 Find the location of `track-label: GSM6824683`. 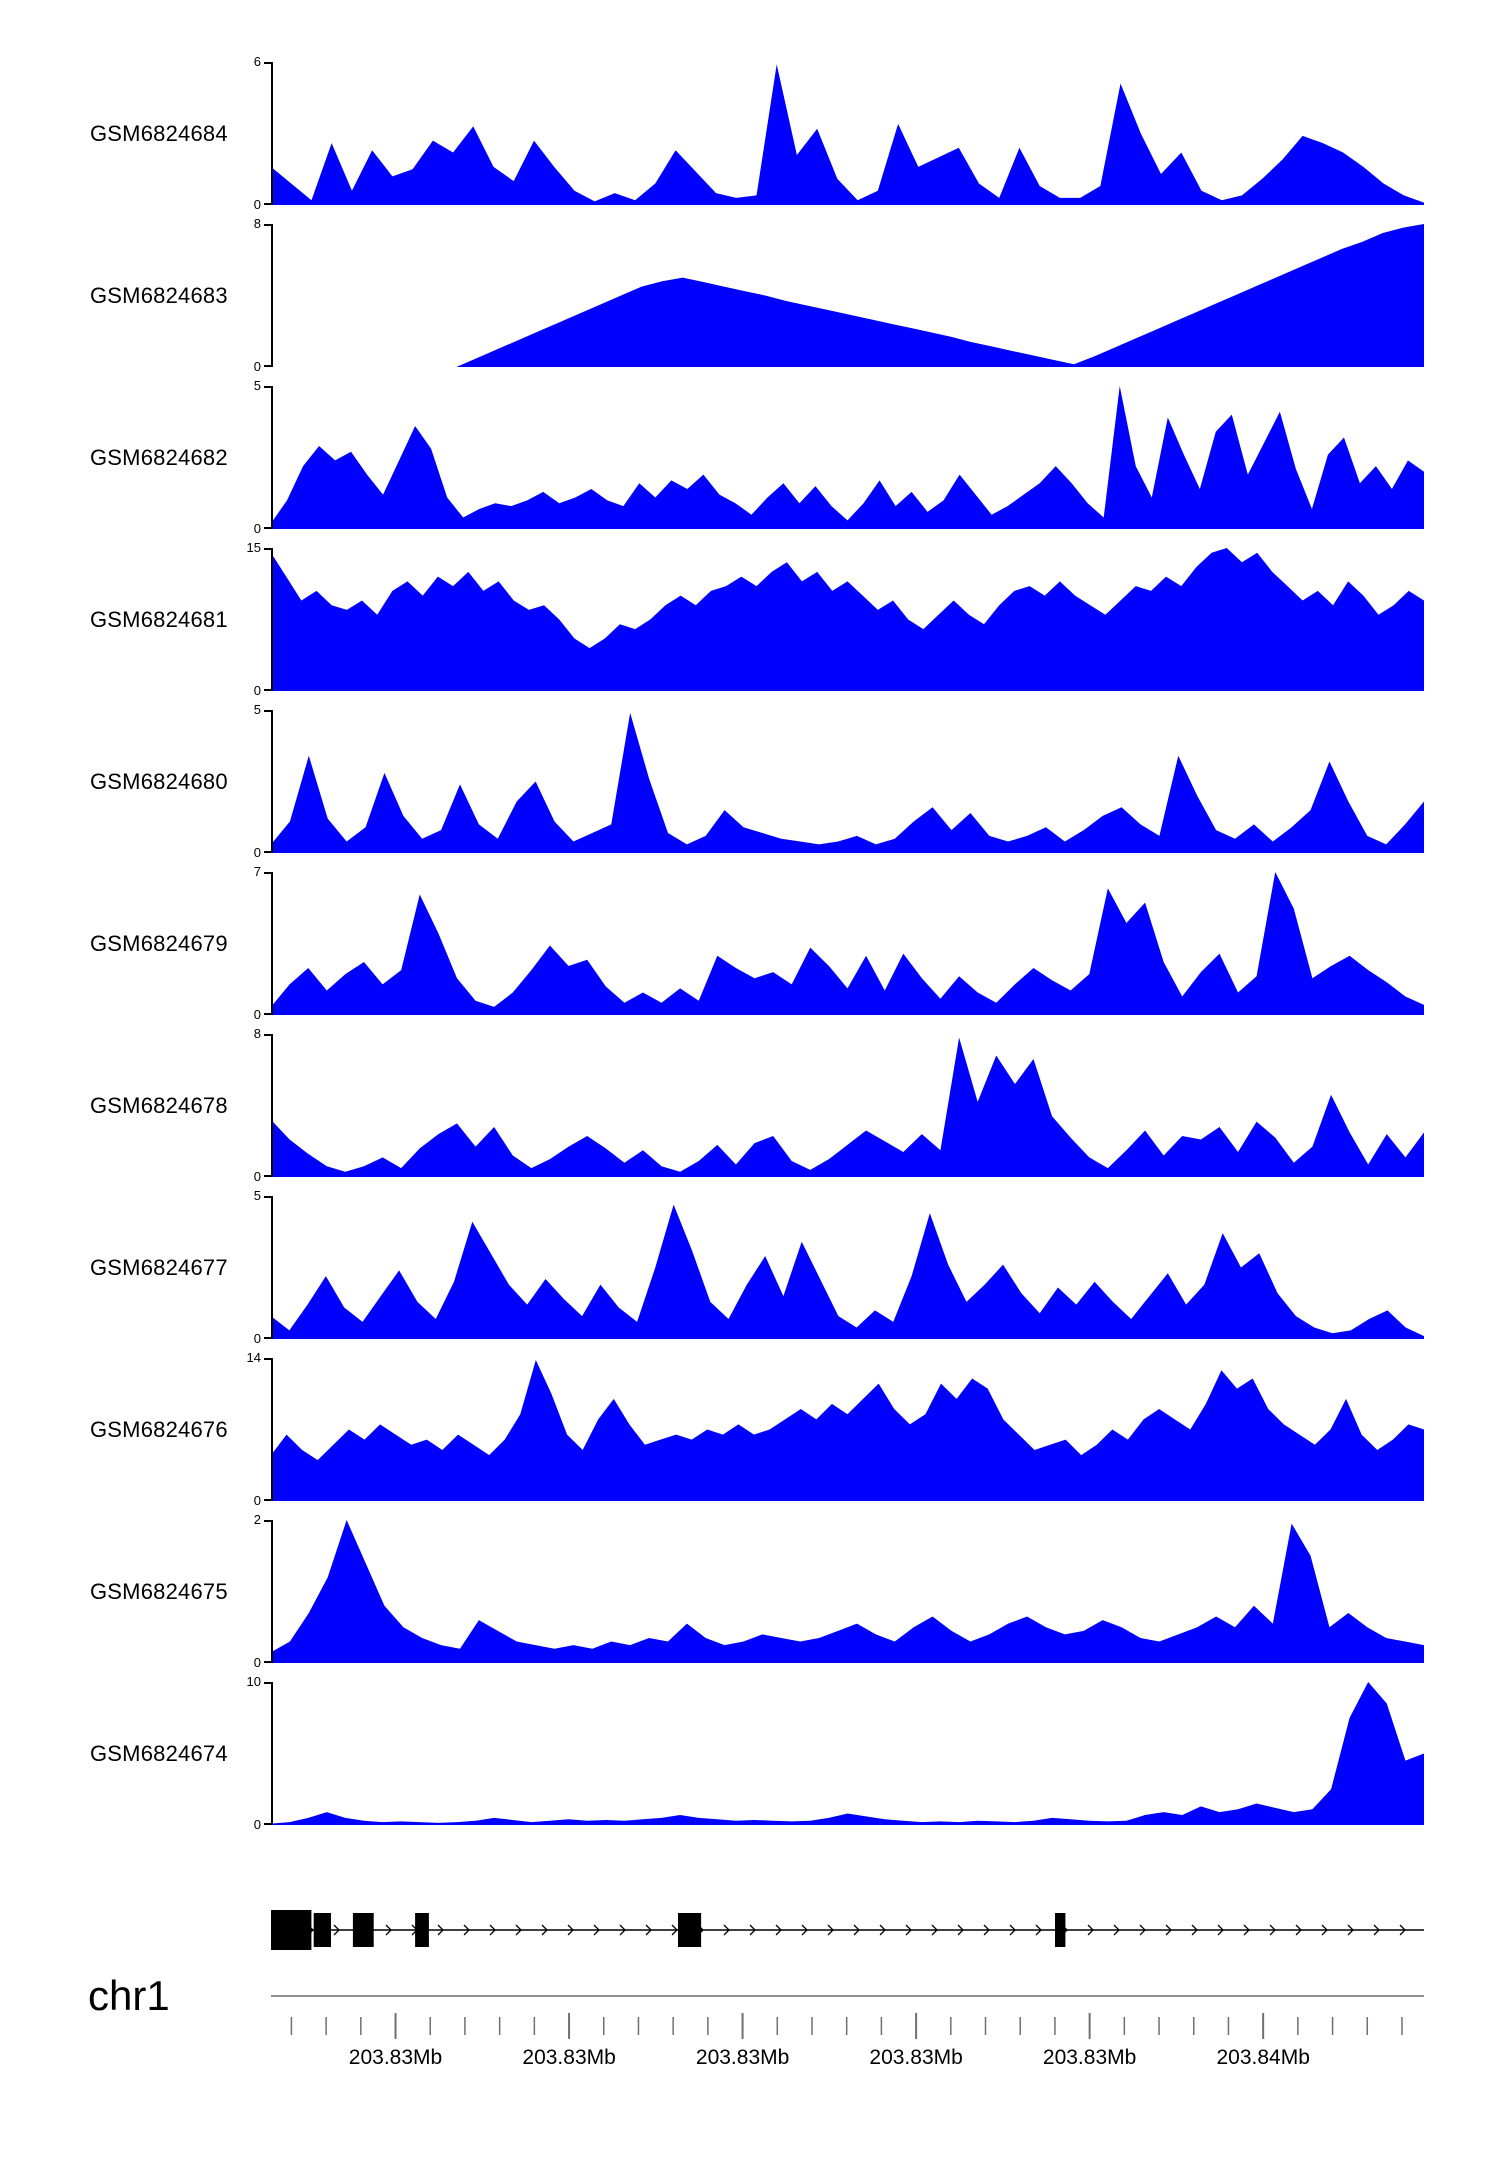

track-label: GSM6824683 is located at coordinates (159, 295).